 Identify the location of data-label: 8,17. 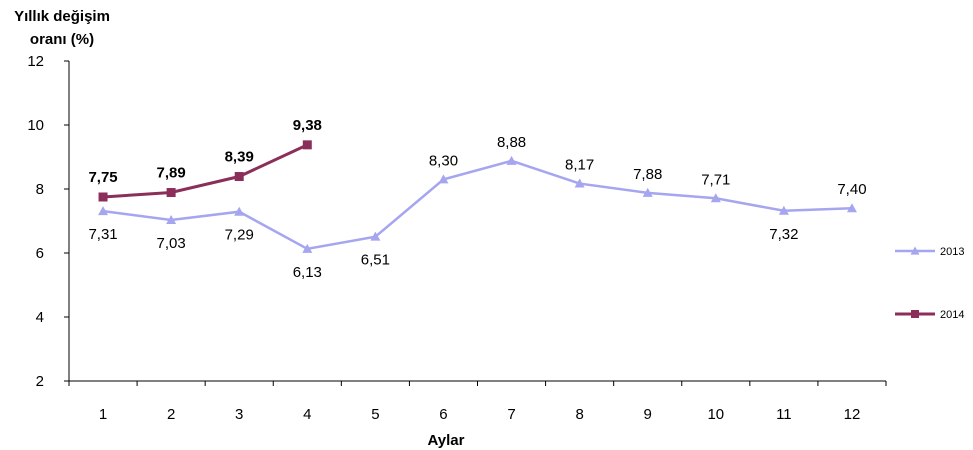
(579, 165).